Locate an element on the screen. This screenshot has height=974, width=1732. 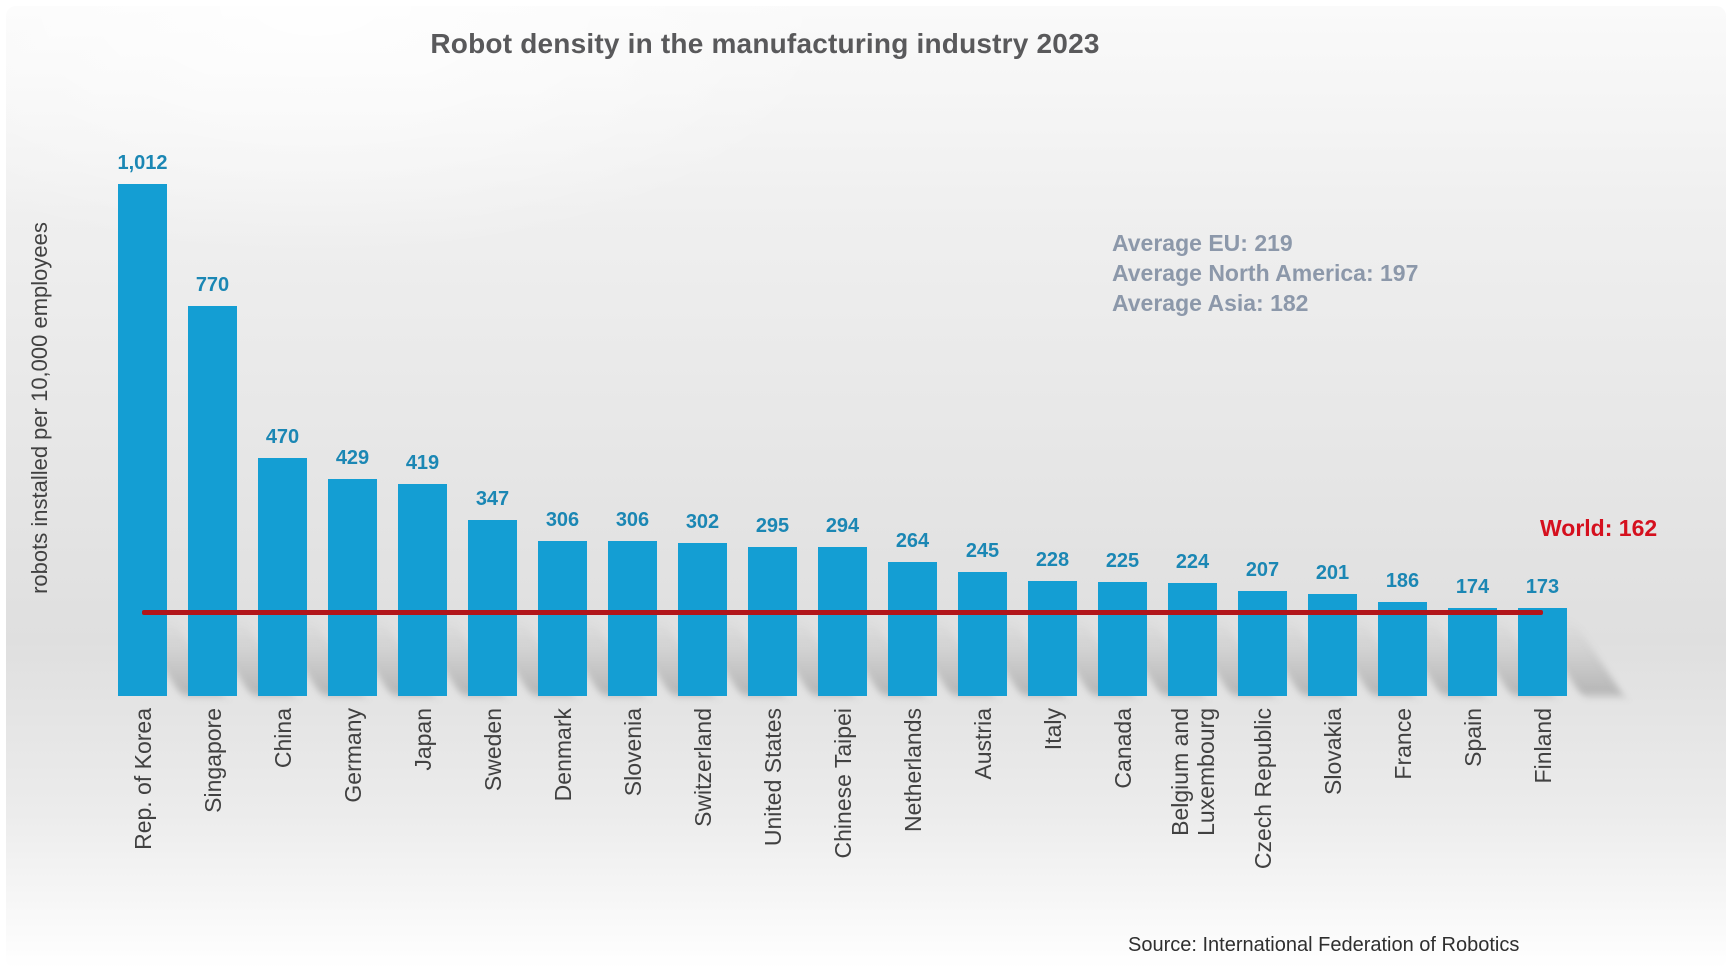
x-axis-label: Italy is located at coordinates (1052, 729).